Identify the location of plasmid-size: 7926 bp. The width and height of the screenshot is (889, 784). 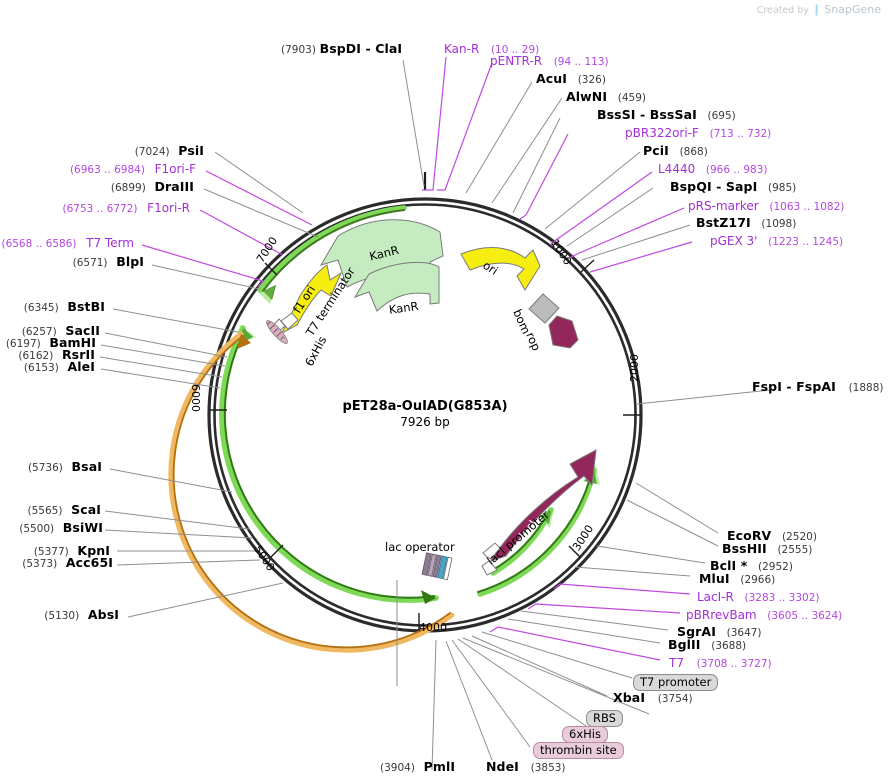
(425, 422).